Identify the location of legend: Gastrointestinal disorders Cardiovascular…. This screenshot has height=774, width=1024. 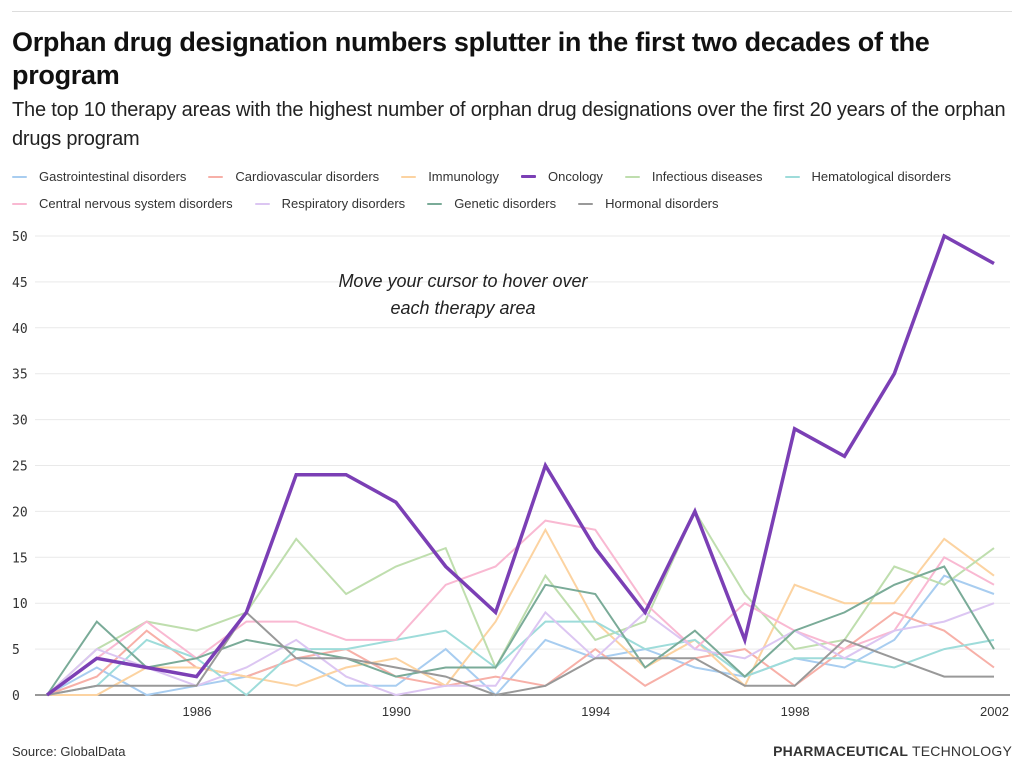
(512, 190).